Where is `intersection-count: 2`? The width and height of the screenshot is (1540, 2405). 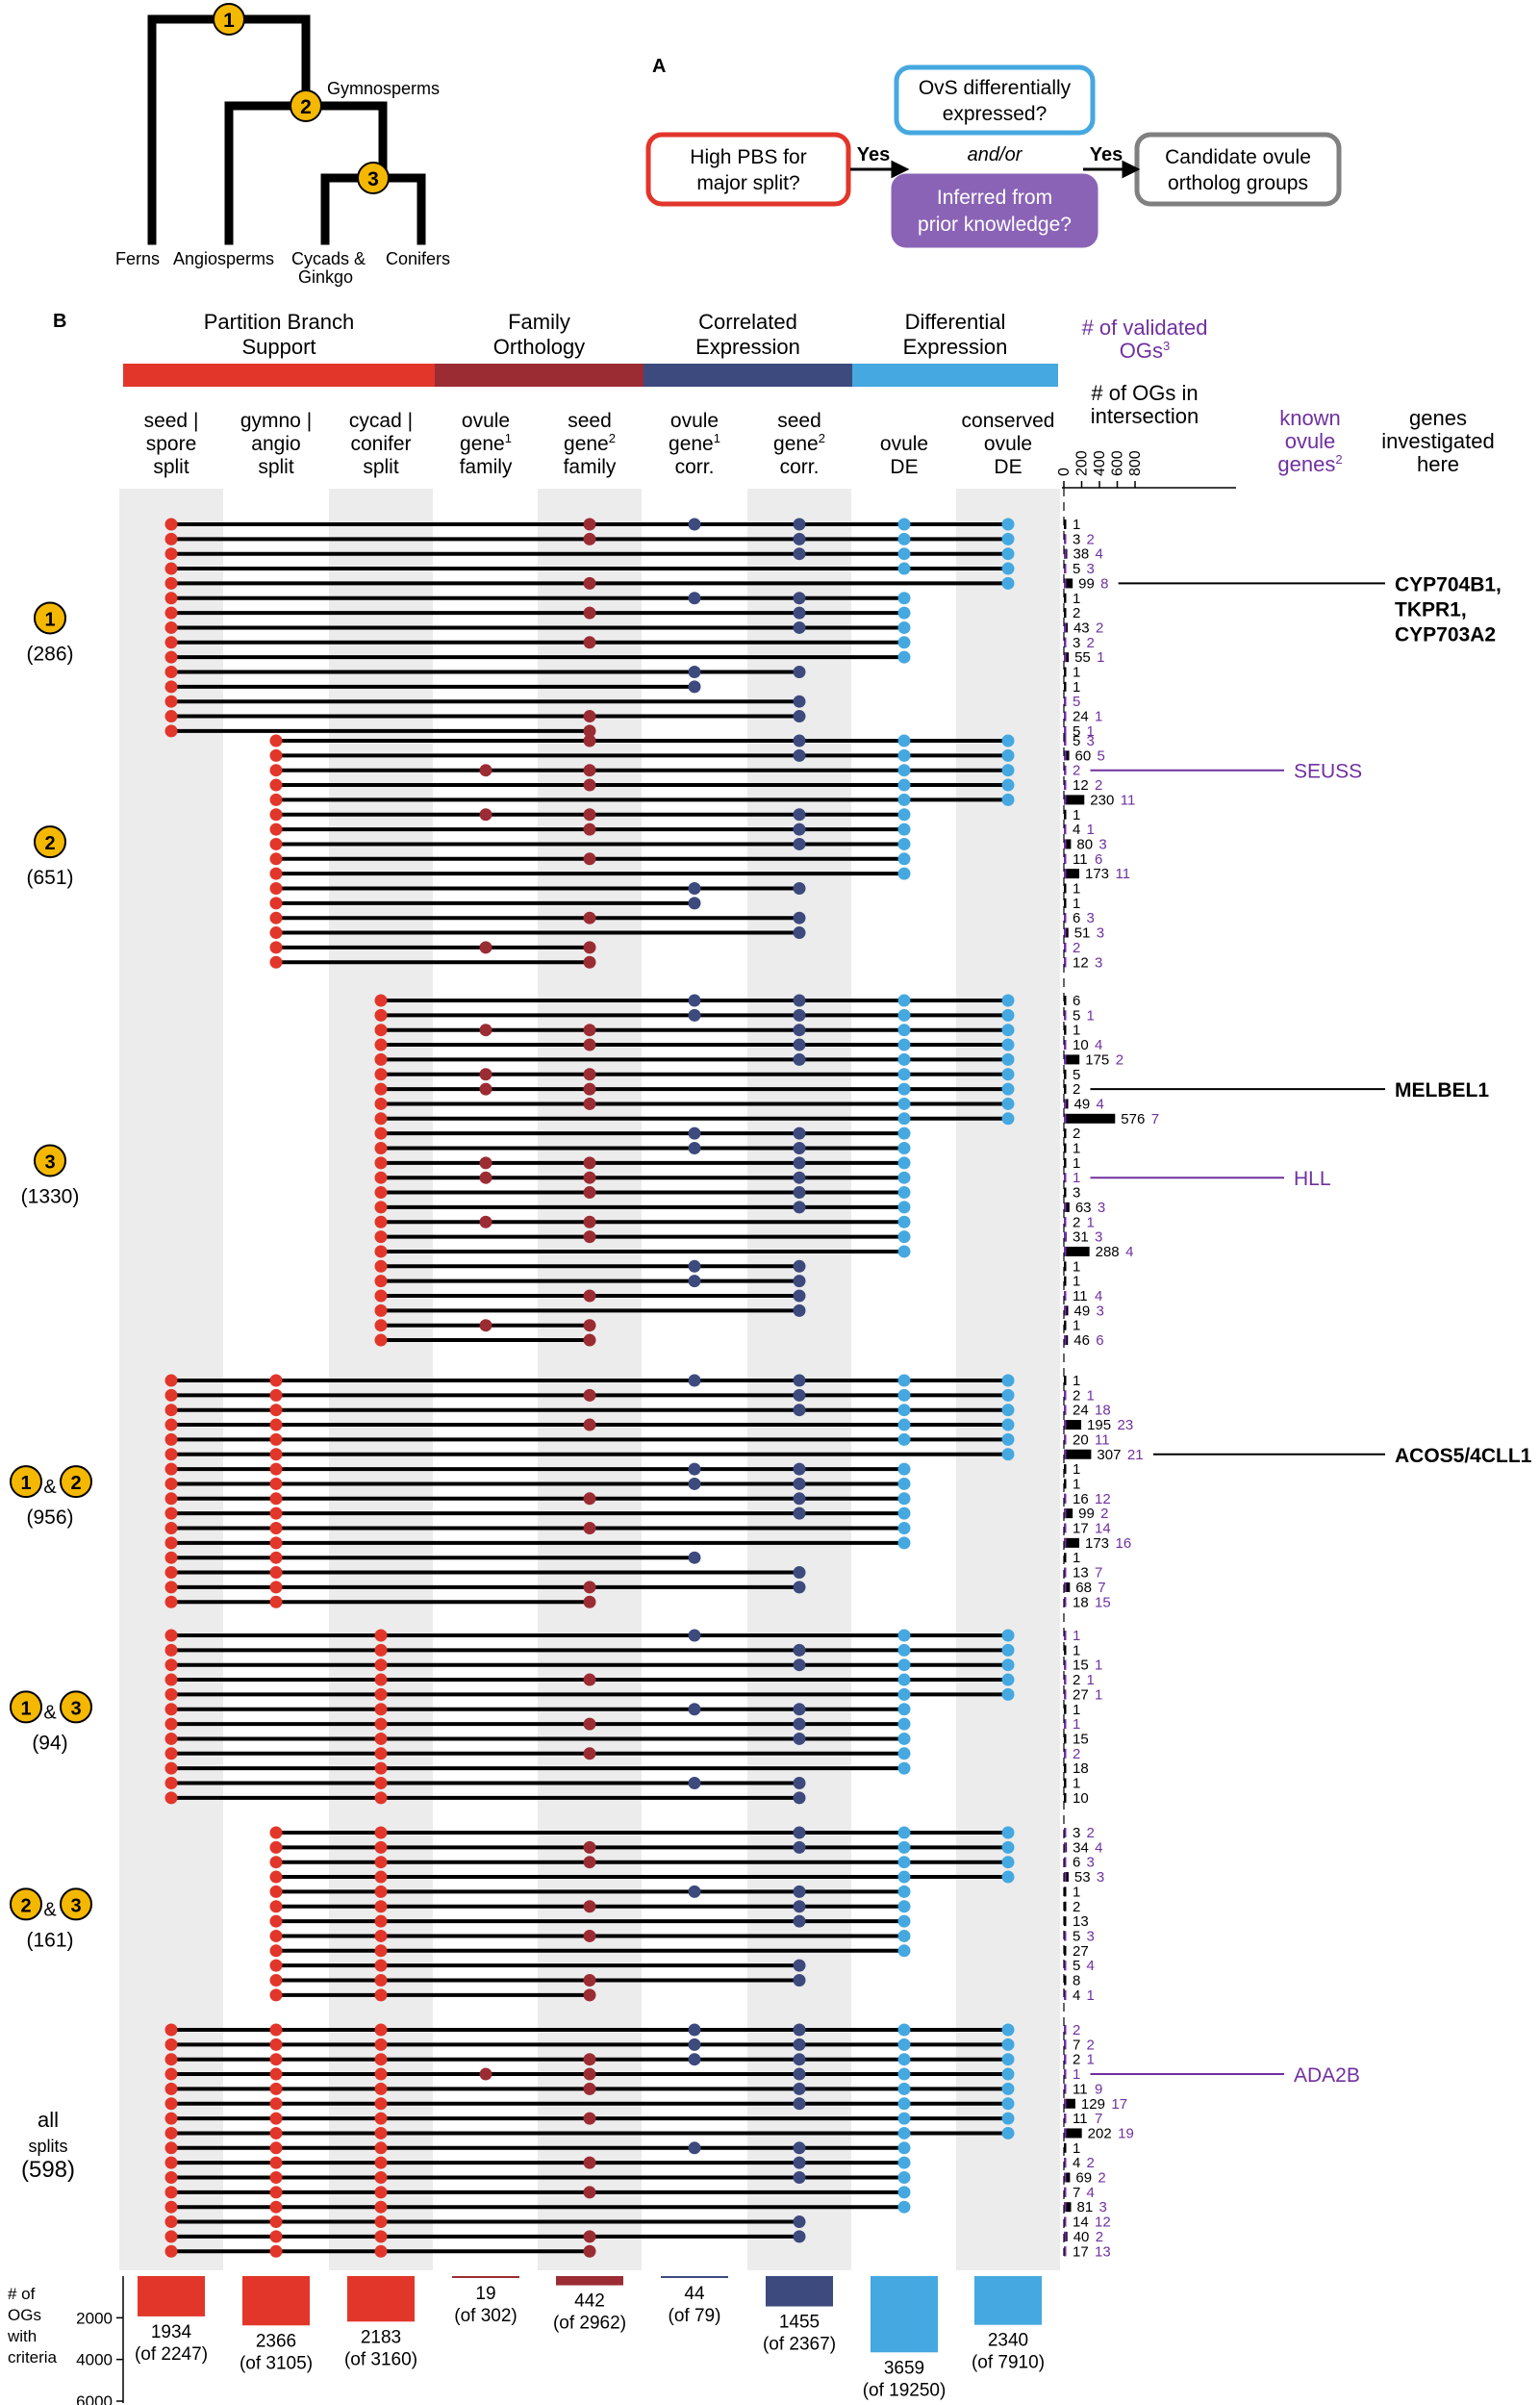
intersection-count: 2 is located at coordinates (1076, 1134).